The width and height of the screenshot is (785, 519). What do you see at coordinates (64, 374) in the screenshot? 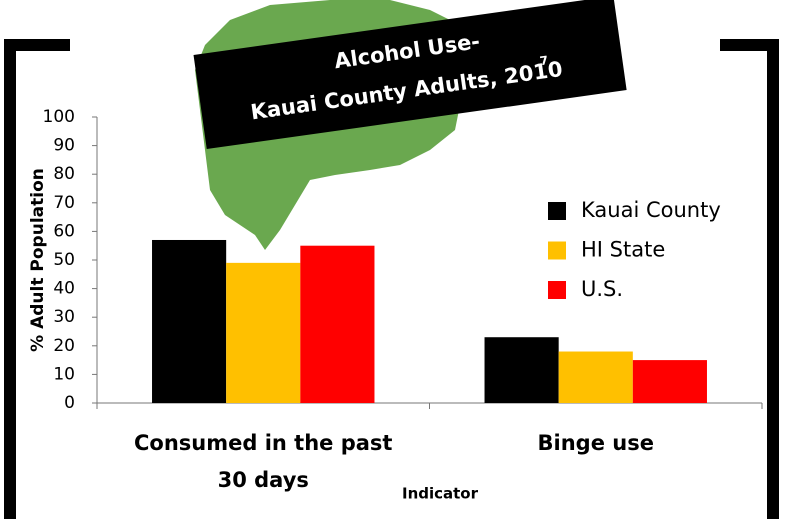
I see `y-tick-label: 10` at bounding box center [64, 374].